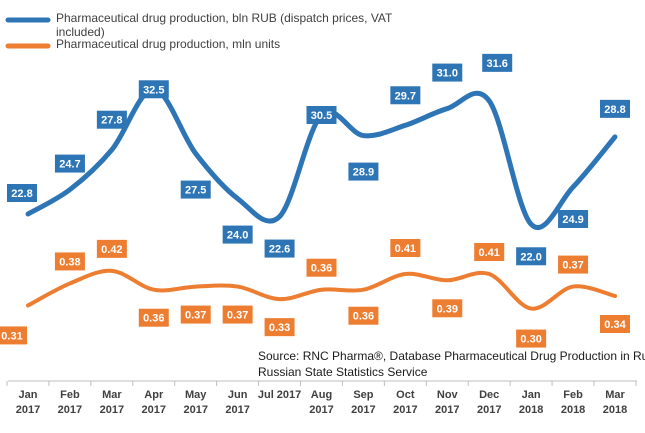 This screenshot has width=645, height=433. I want to click on data-label: 22.6, so click(279, 248).